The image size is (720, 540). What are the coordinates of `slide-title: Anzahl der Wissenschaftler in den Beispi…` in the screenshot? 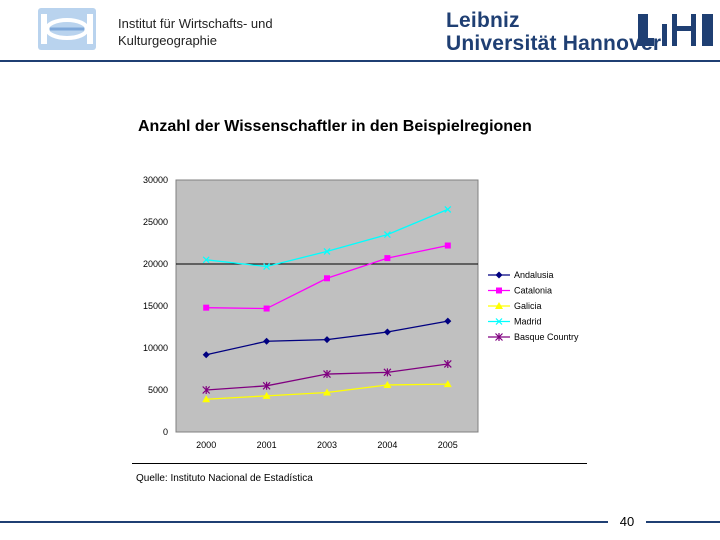 It's located at (335, 126).